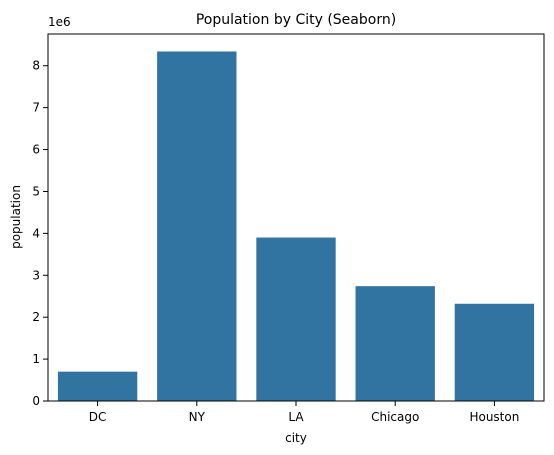  I want to click on bar-la, so click(296, 319).